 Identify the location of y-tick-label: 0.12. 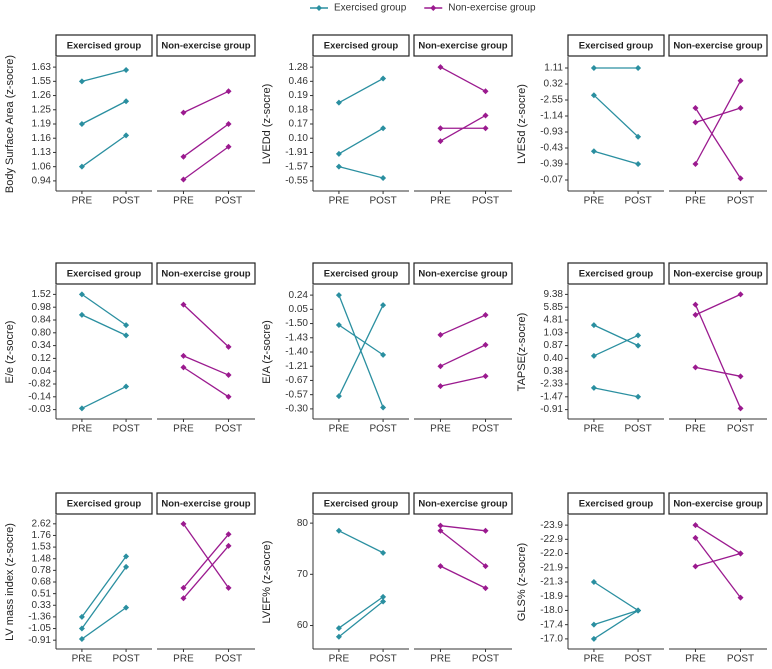
(42, 358).